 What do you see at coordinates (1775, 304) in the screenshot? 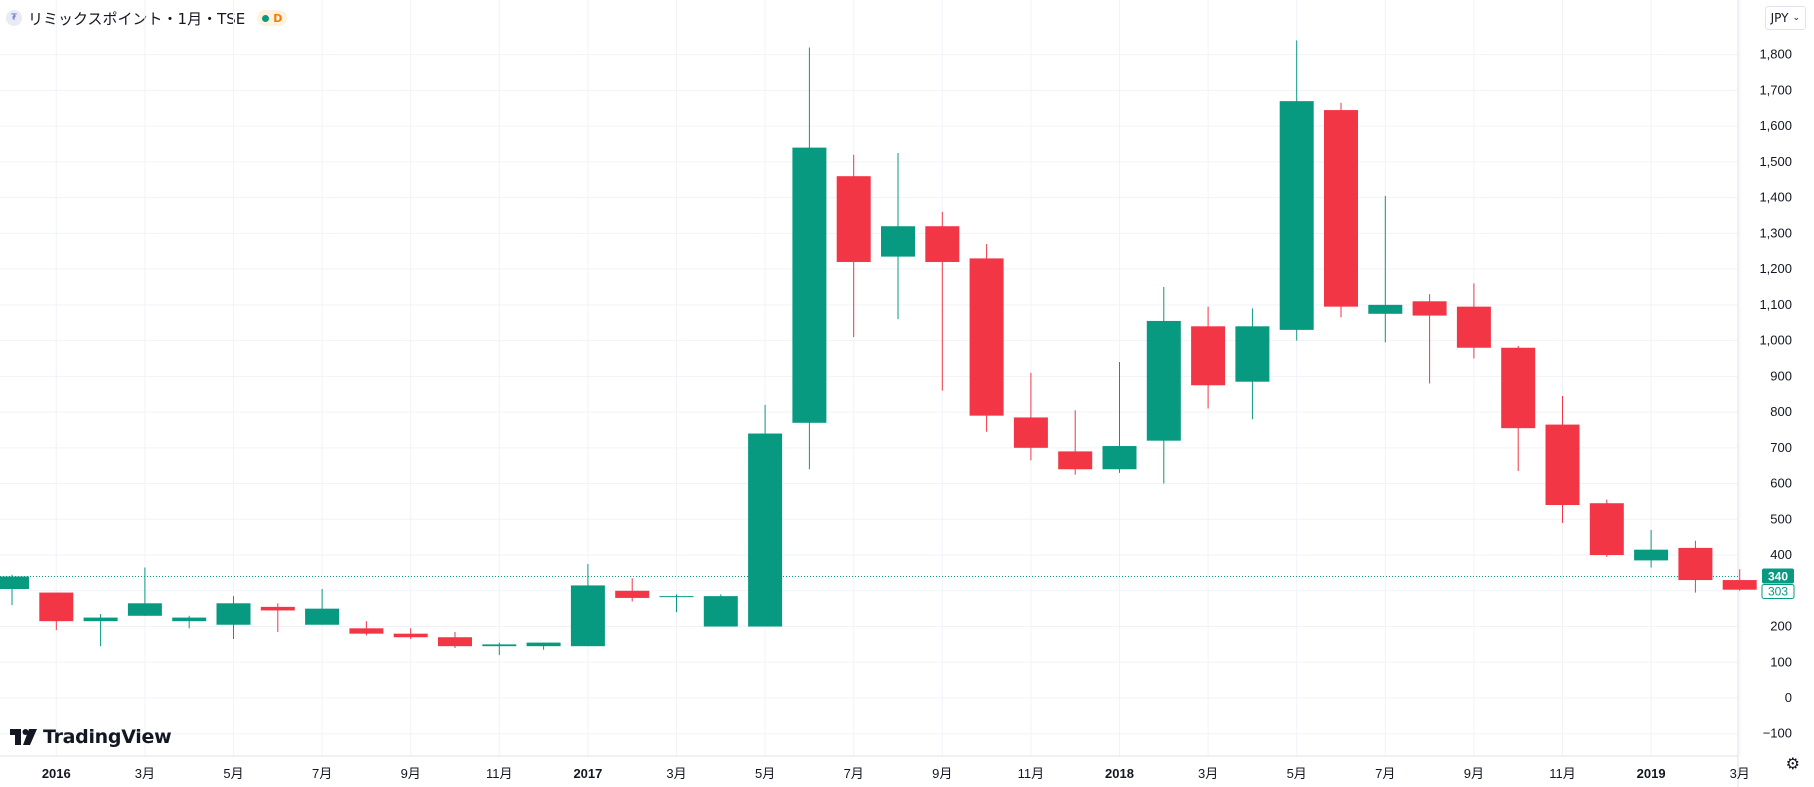
I see `price-axis-tick-label: 1,100` at bounding box center [1775, 304].